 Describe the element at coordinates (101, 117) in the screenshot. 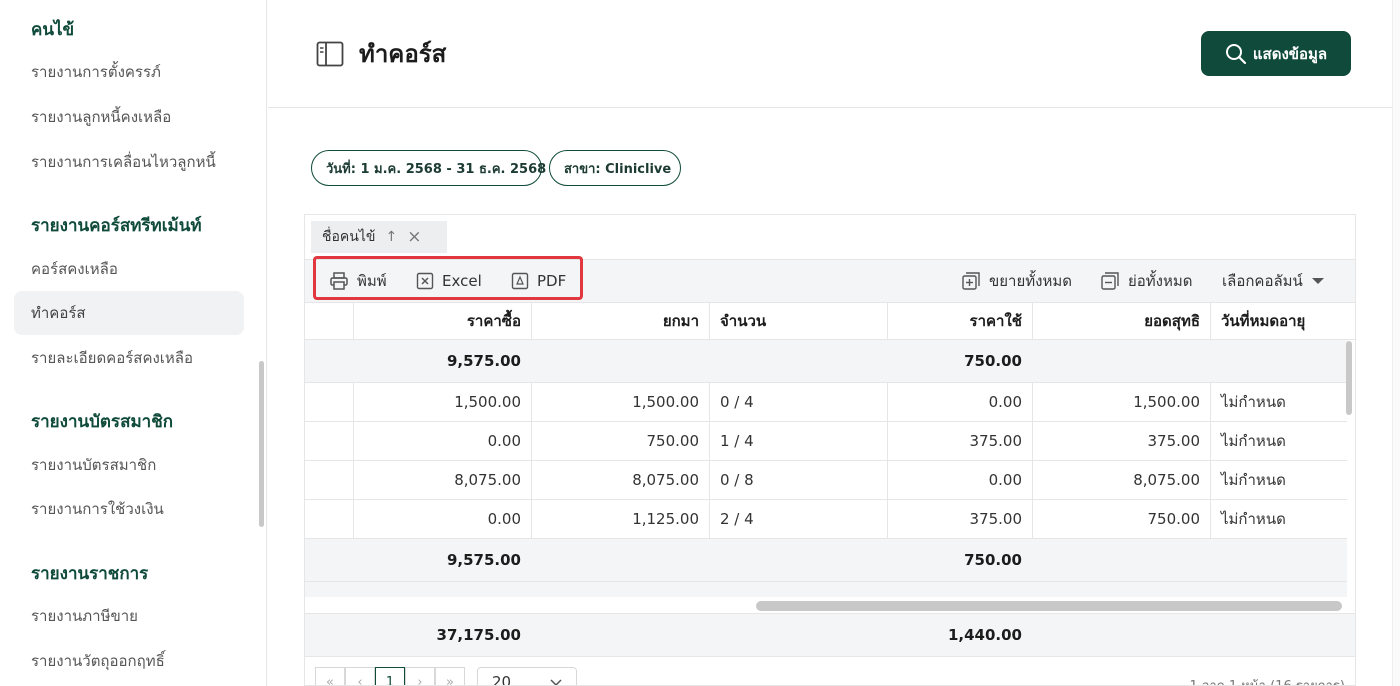

I see `sidebar-item-debtor-balance: รายงานลูกหนี้คงเหลือ` at that location.